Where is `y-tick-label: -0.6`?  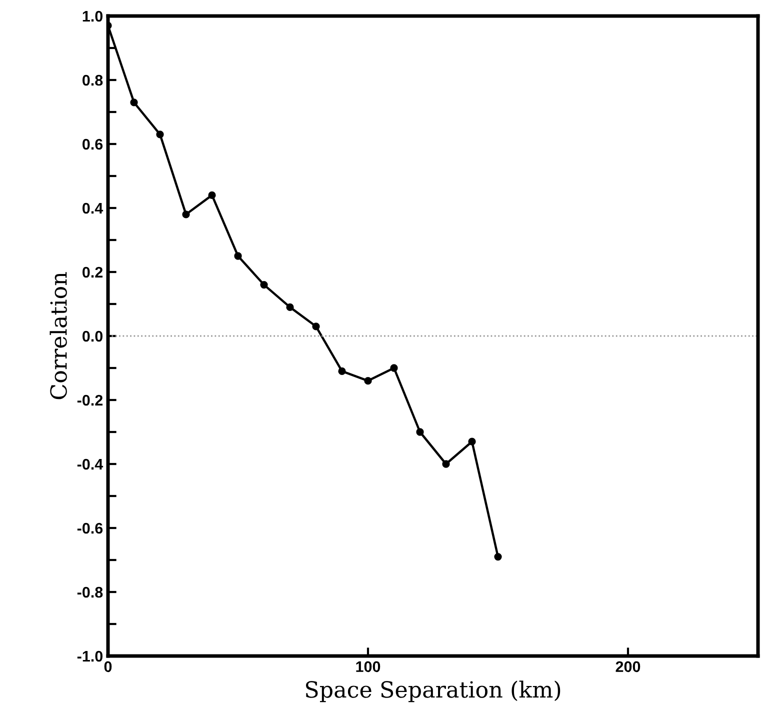
y-tick-label: -0.6 is located at coordinates (90, 528).